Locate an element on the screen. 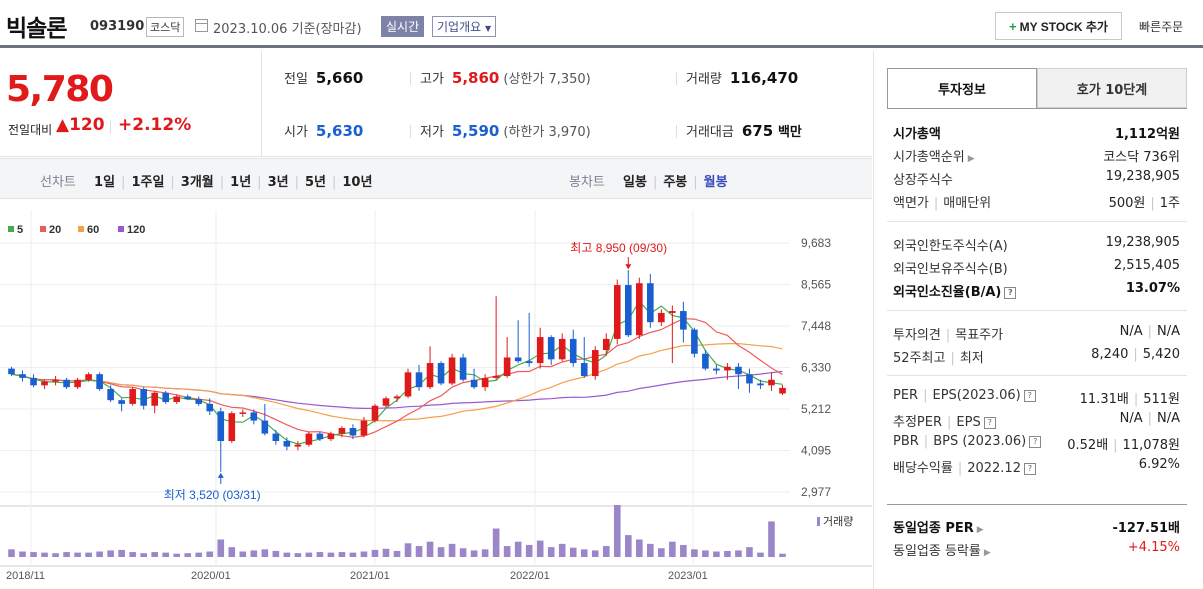 This screenshot has width=1203, height=589. candle-period-button-0: 일봉 is located at coordinates (635, 182).